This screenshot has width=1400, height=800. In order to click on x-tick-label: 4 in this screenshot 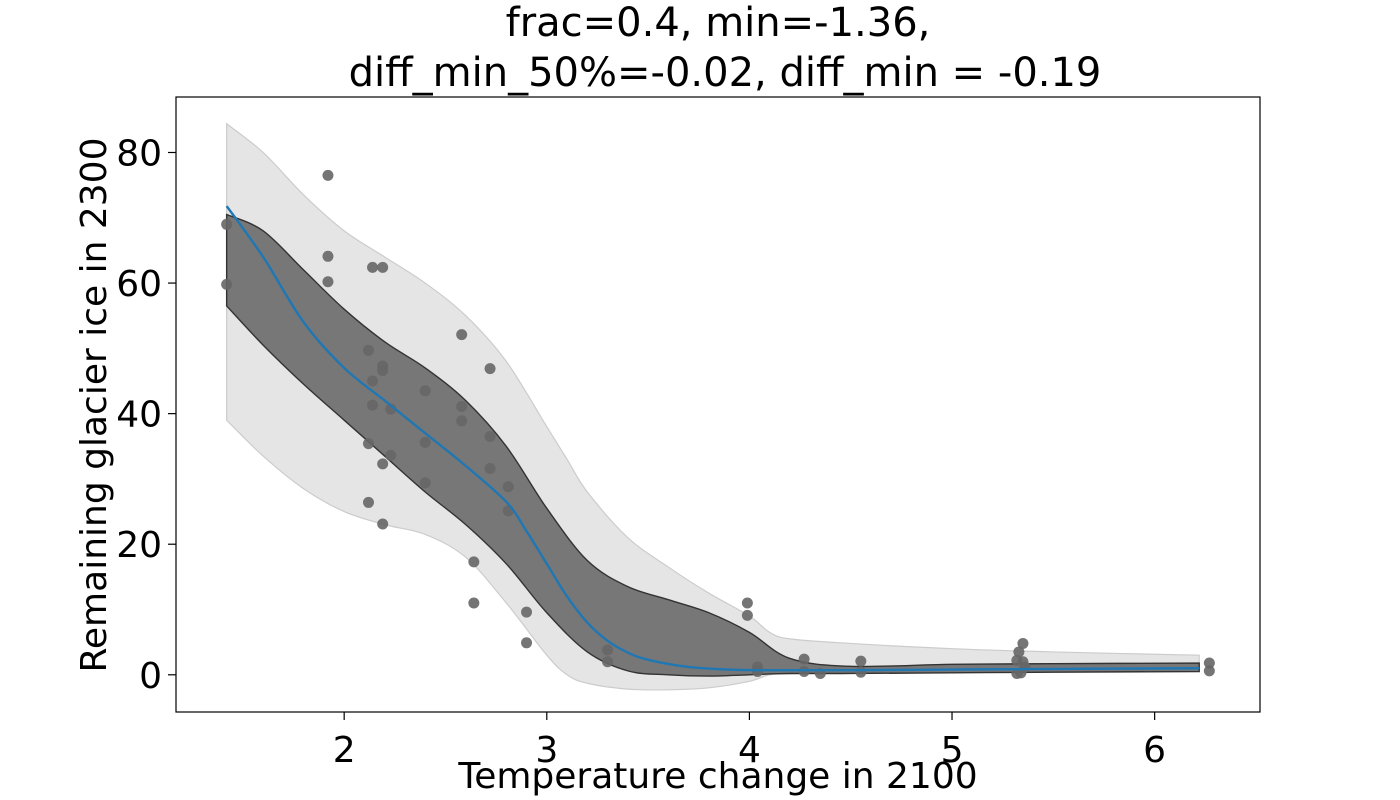, I will do `click(749, 750)`.